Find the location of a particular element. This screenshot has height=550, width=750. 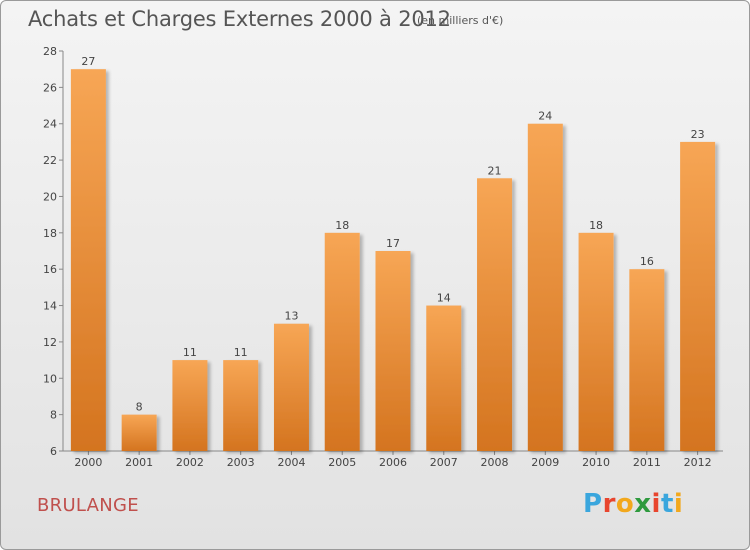

bar-2008 is located at coordinates (495, 315).